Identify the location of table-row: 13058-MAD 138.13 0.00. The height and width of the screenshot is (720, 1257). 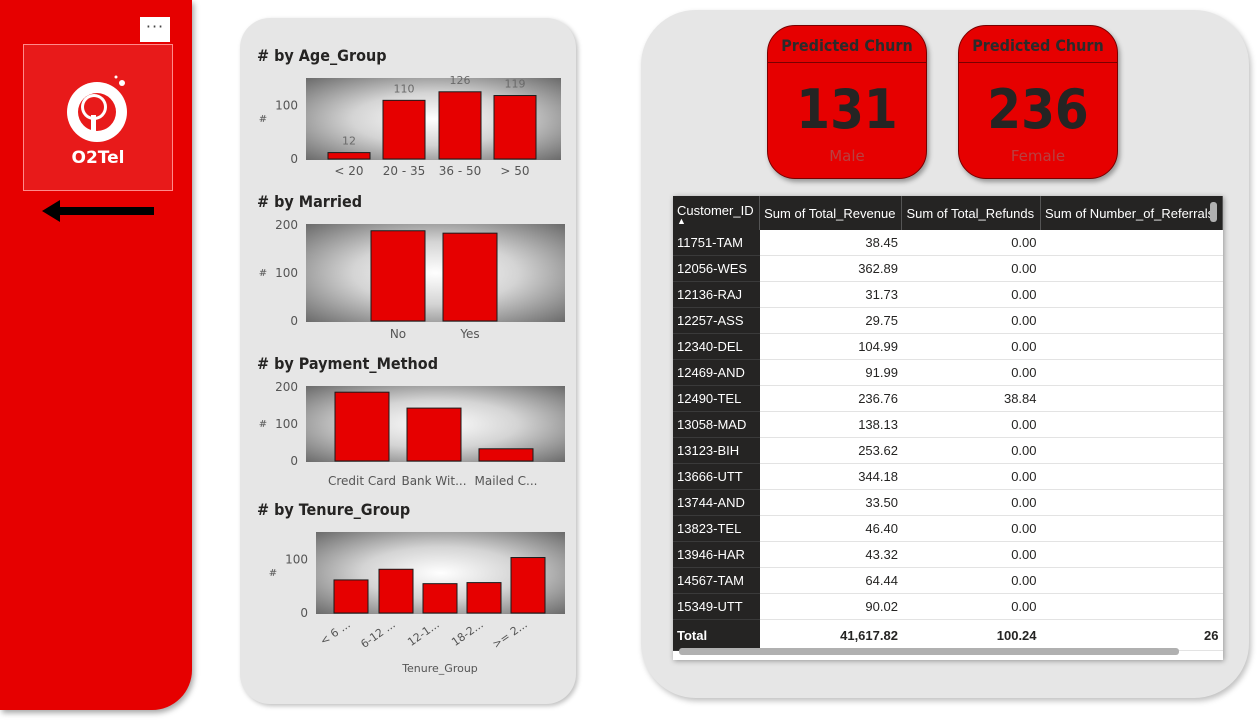
(948, 424).